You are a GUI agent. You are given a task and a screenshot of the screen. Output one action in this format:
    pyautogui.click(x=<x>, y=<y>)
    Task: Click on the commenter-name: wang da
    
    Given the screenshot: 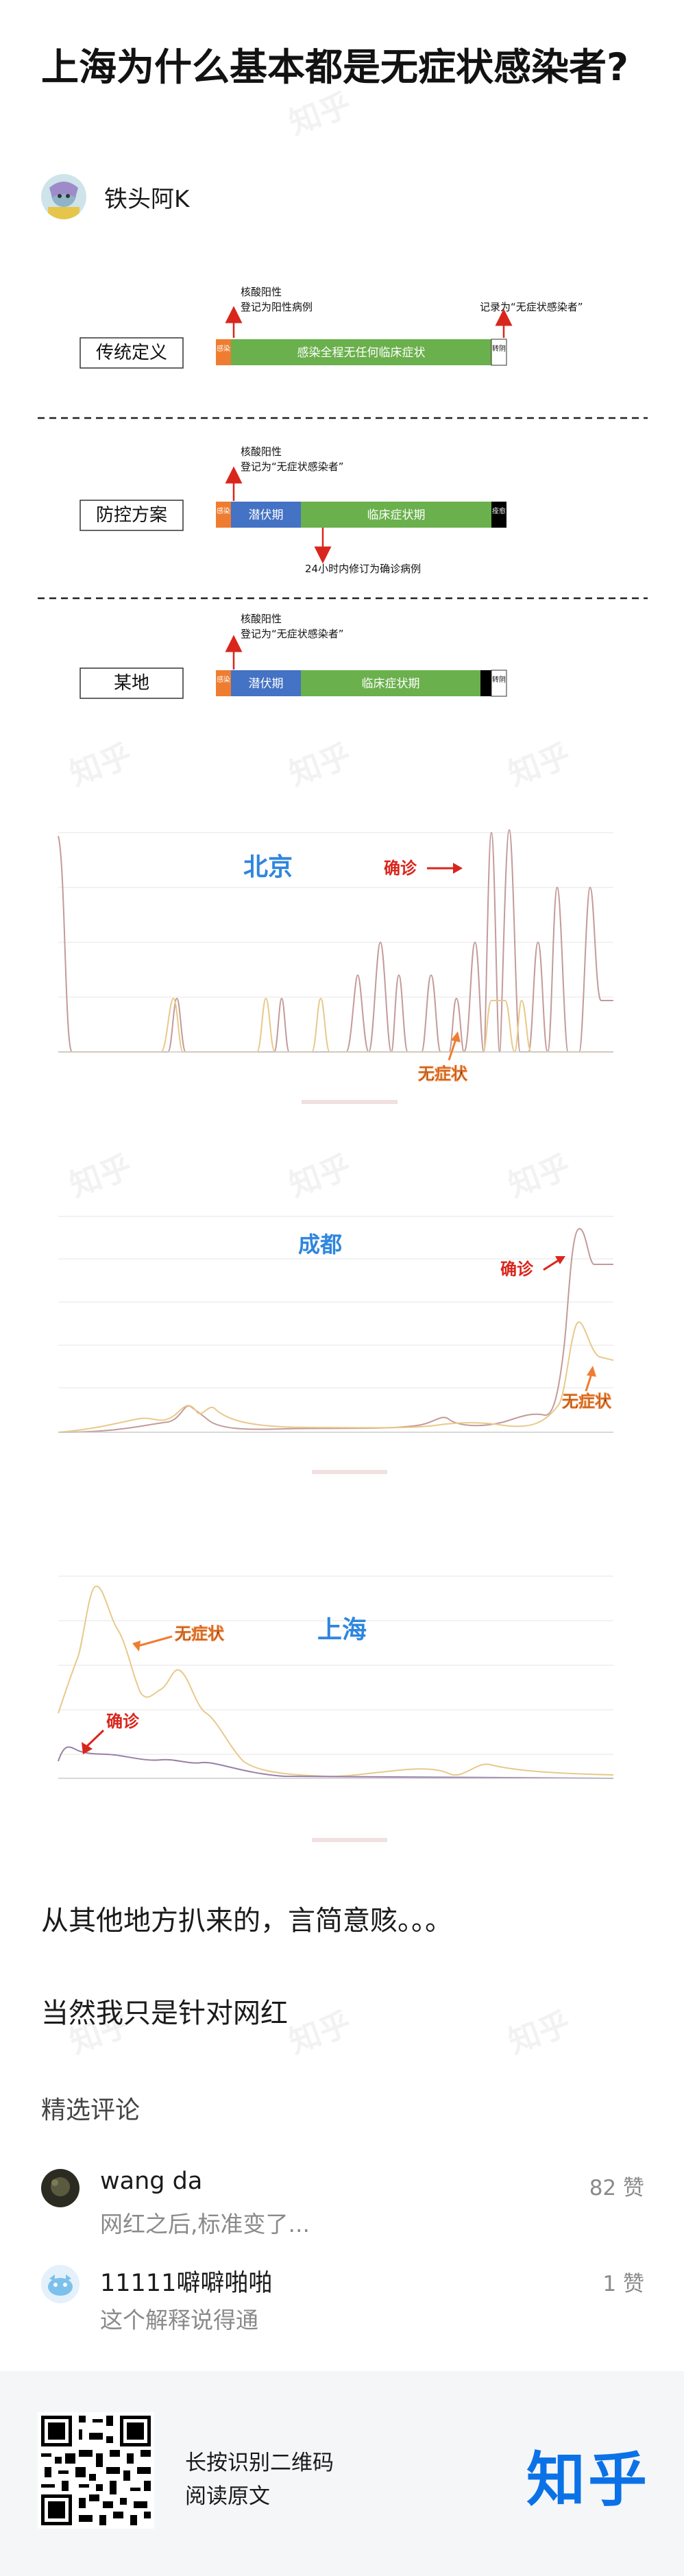 What is the action you would take?
    pyautogui.click(x=151, y=2182)
    